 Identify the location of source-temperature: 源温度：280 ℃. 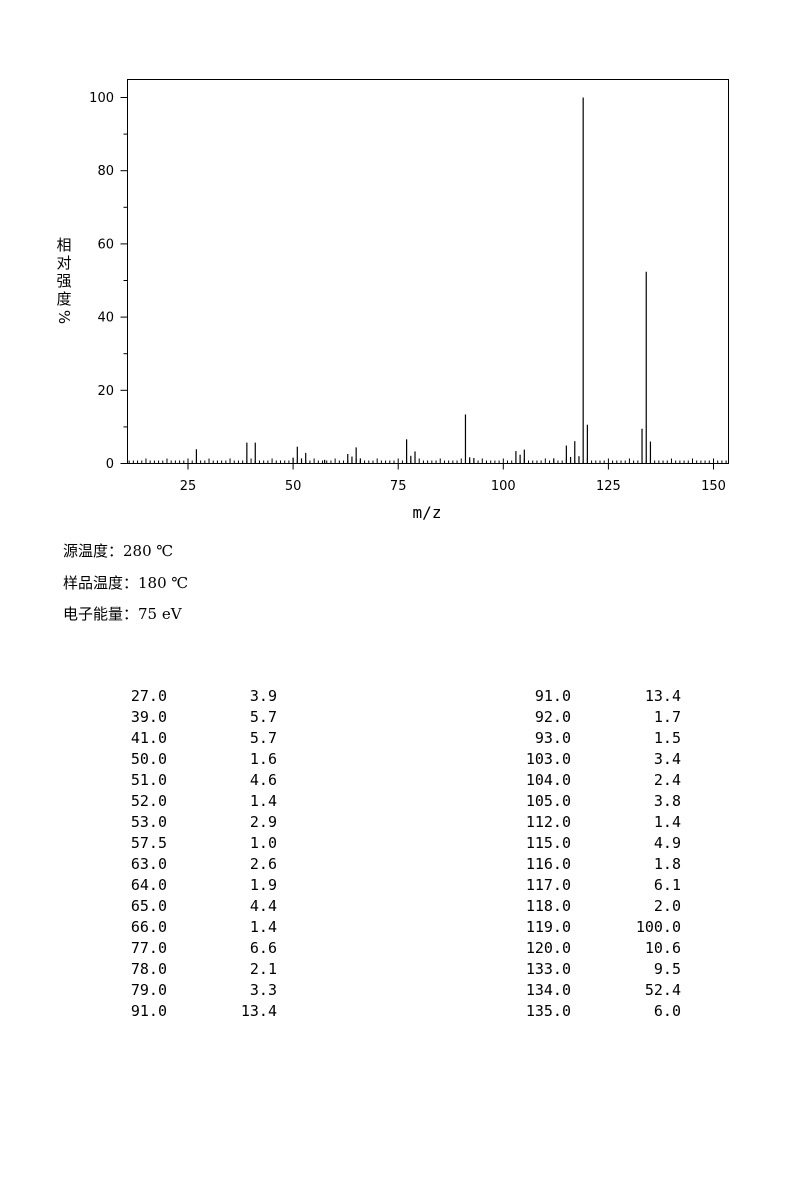
(118, 551).